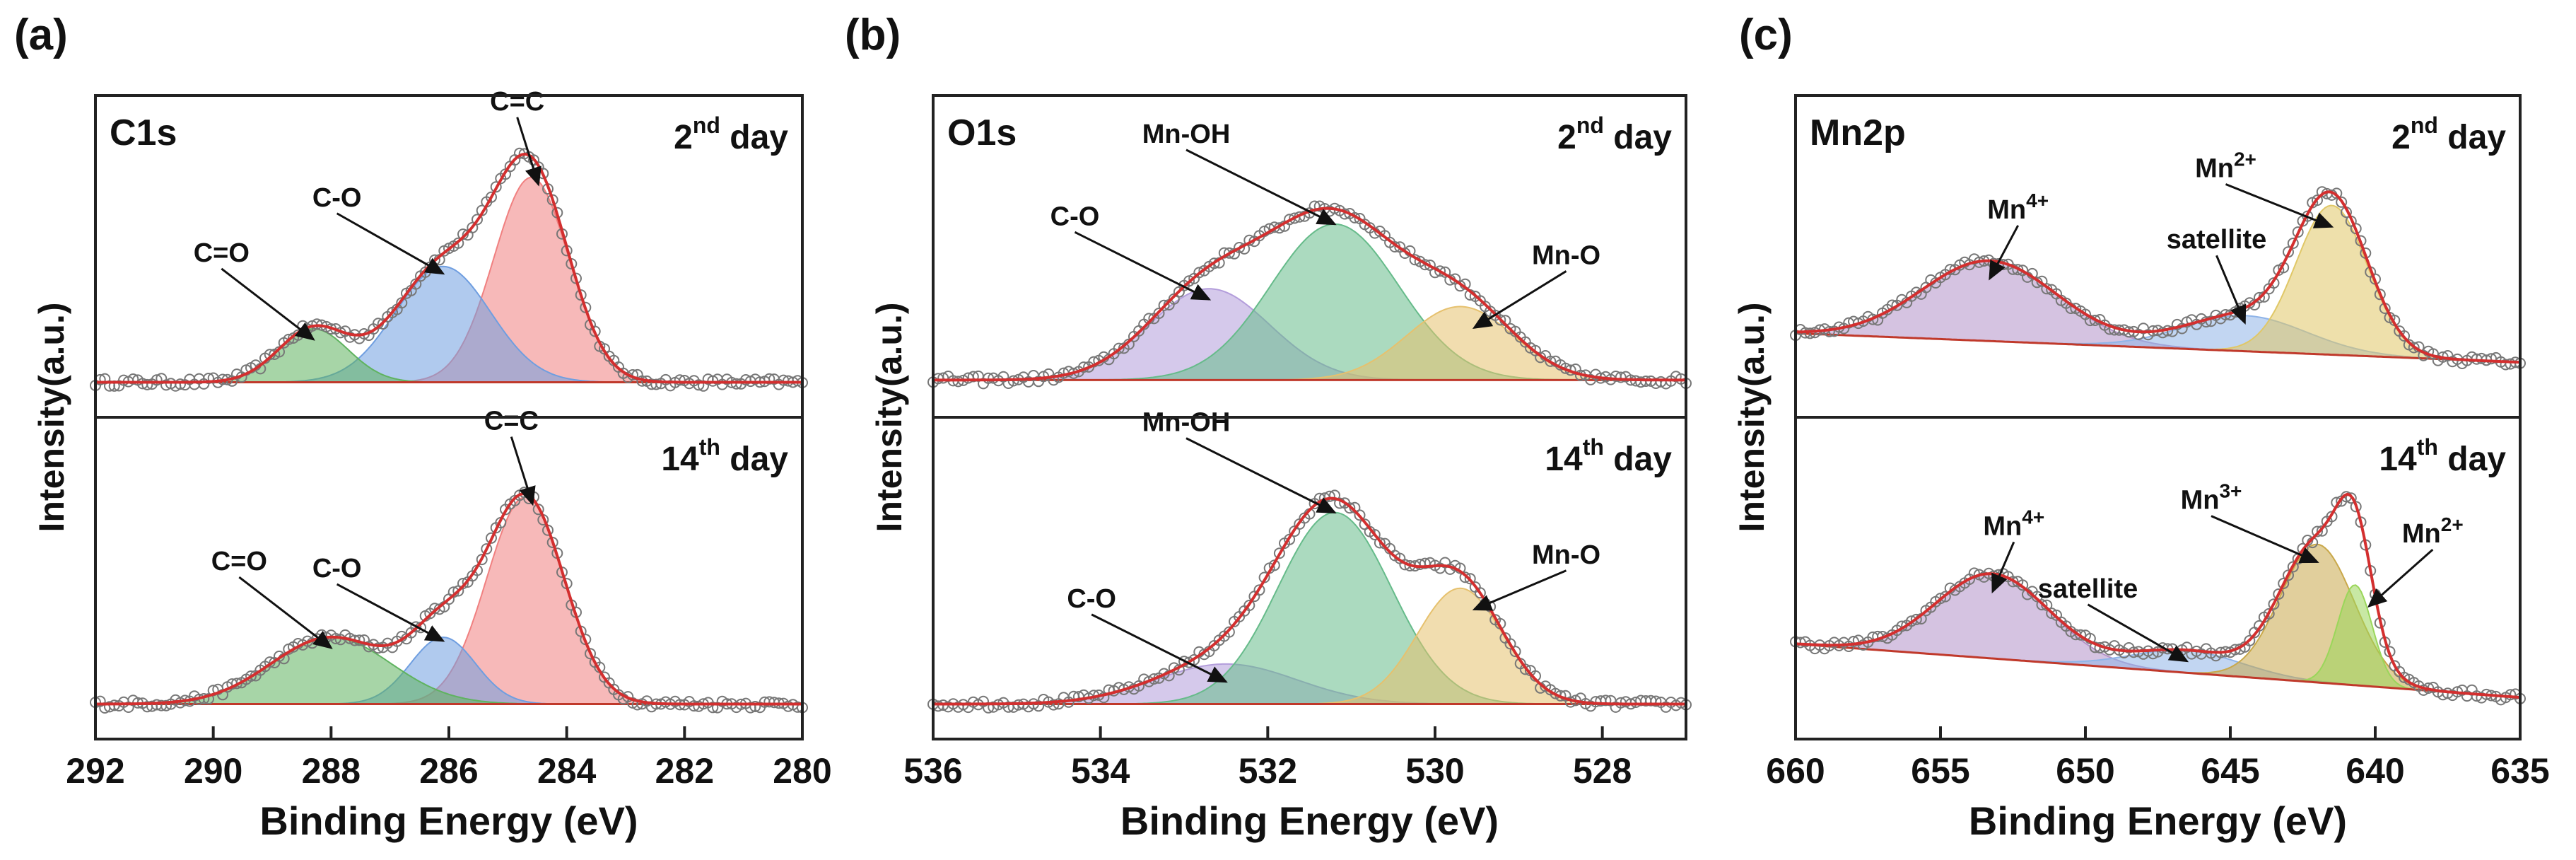  I want to click on x-tick-label: 655, so click(1940, 771).